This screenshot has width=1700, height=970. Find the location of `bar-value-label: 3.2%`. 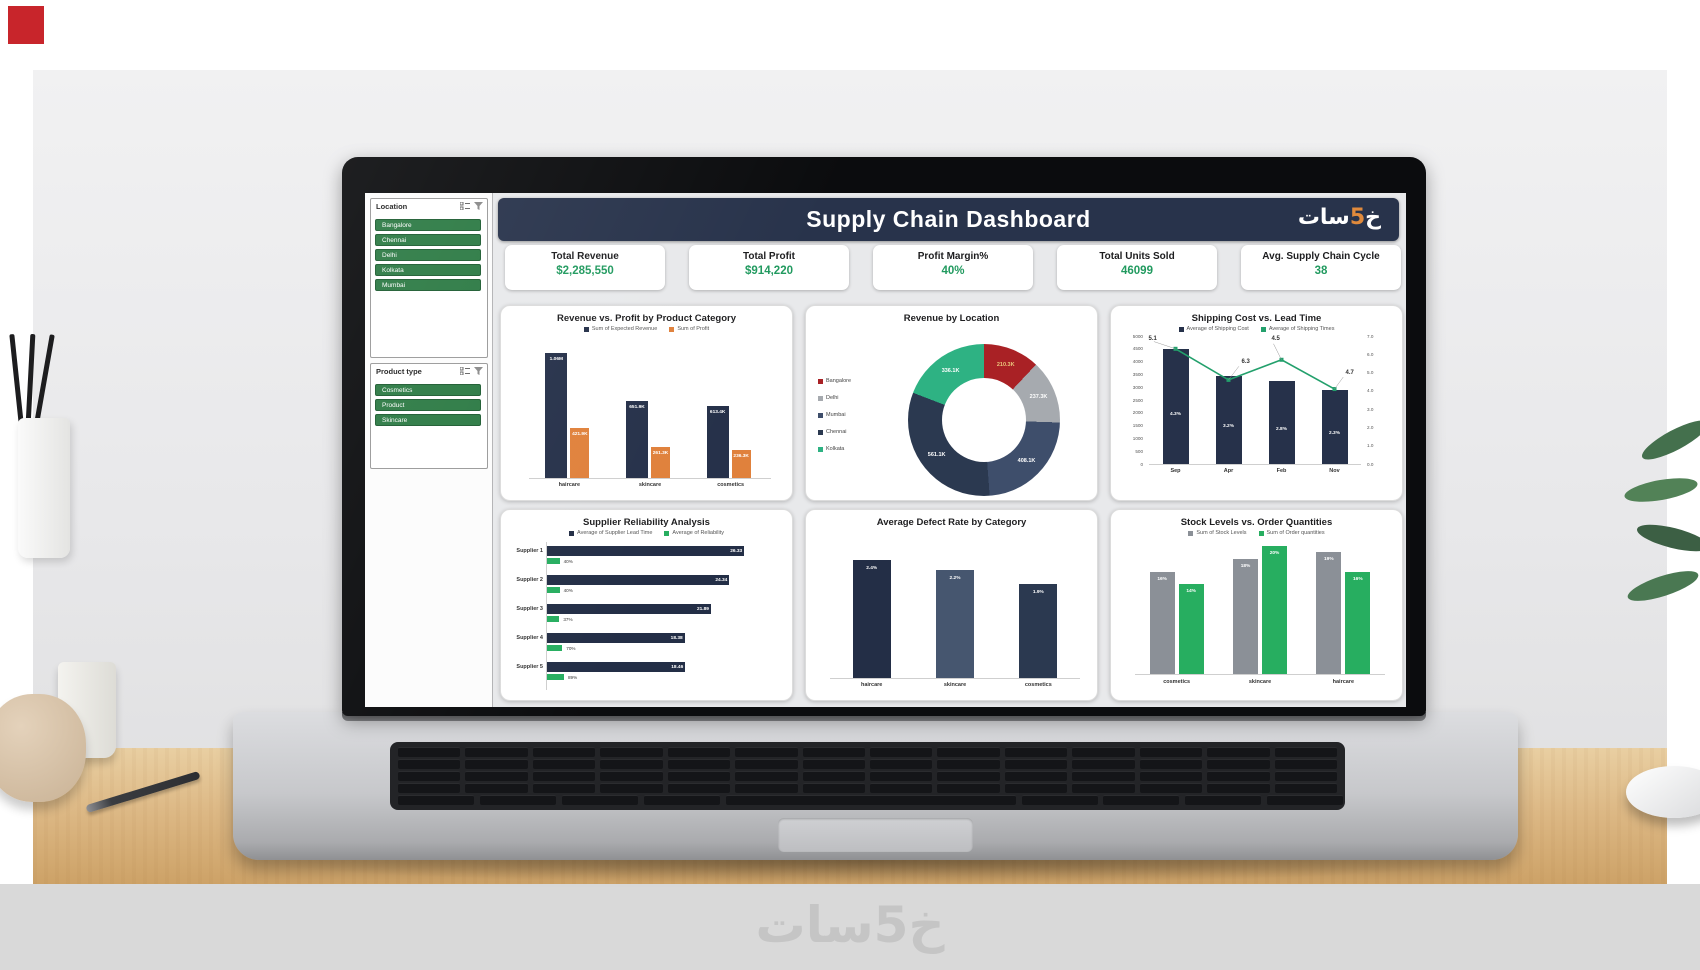

bar-value-label: 3.2% is located at coordinates (1228, 427).